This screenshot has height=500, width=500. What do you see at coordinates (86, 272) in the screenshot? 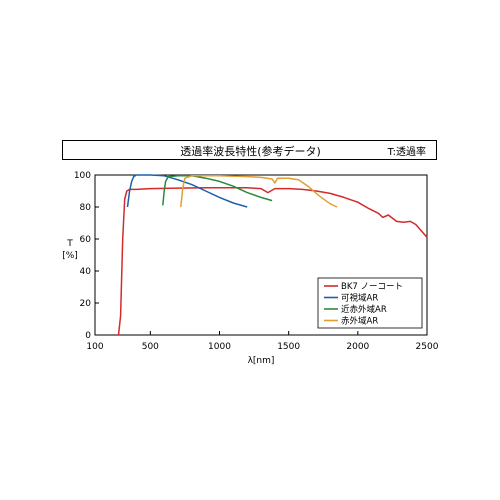
I see `y-tick-label: 40` at bounding box center [86, 272].